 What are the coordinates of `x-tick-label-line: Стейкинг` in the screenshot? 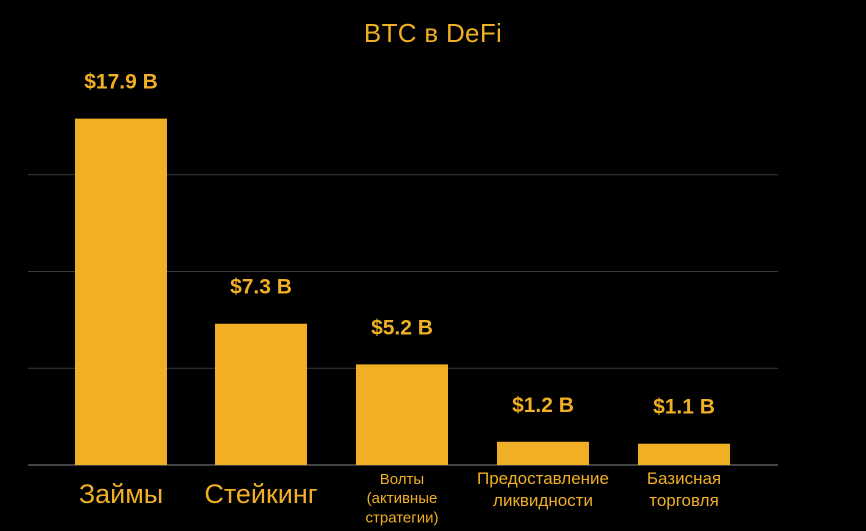 It's located at (260, 494).